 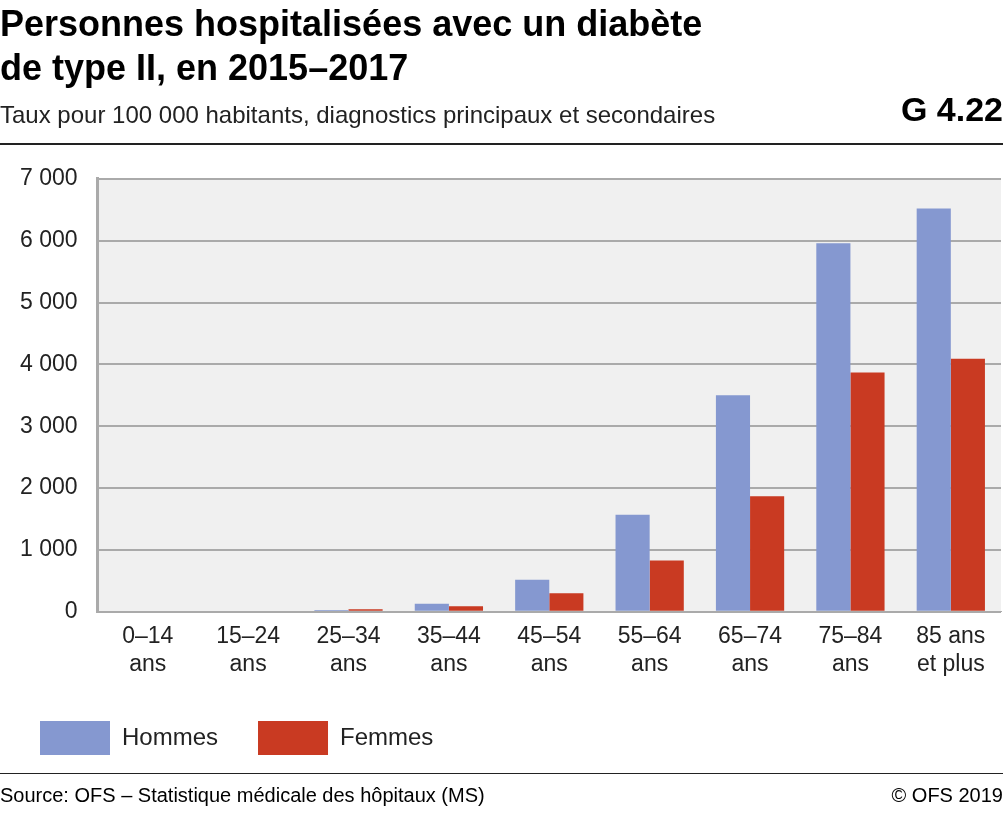 What do you see at coordinates (947, 795) in the screenshot?
I see `text: © OFS 2019` at bounding box center [947, 795].